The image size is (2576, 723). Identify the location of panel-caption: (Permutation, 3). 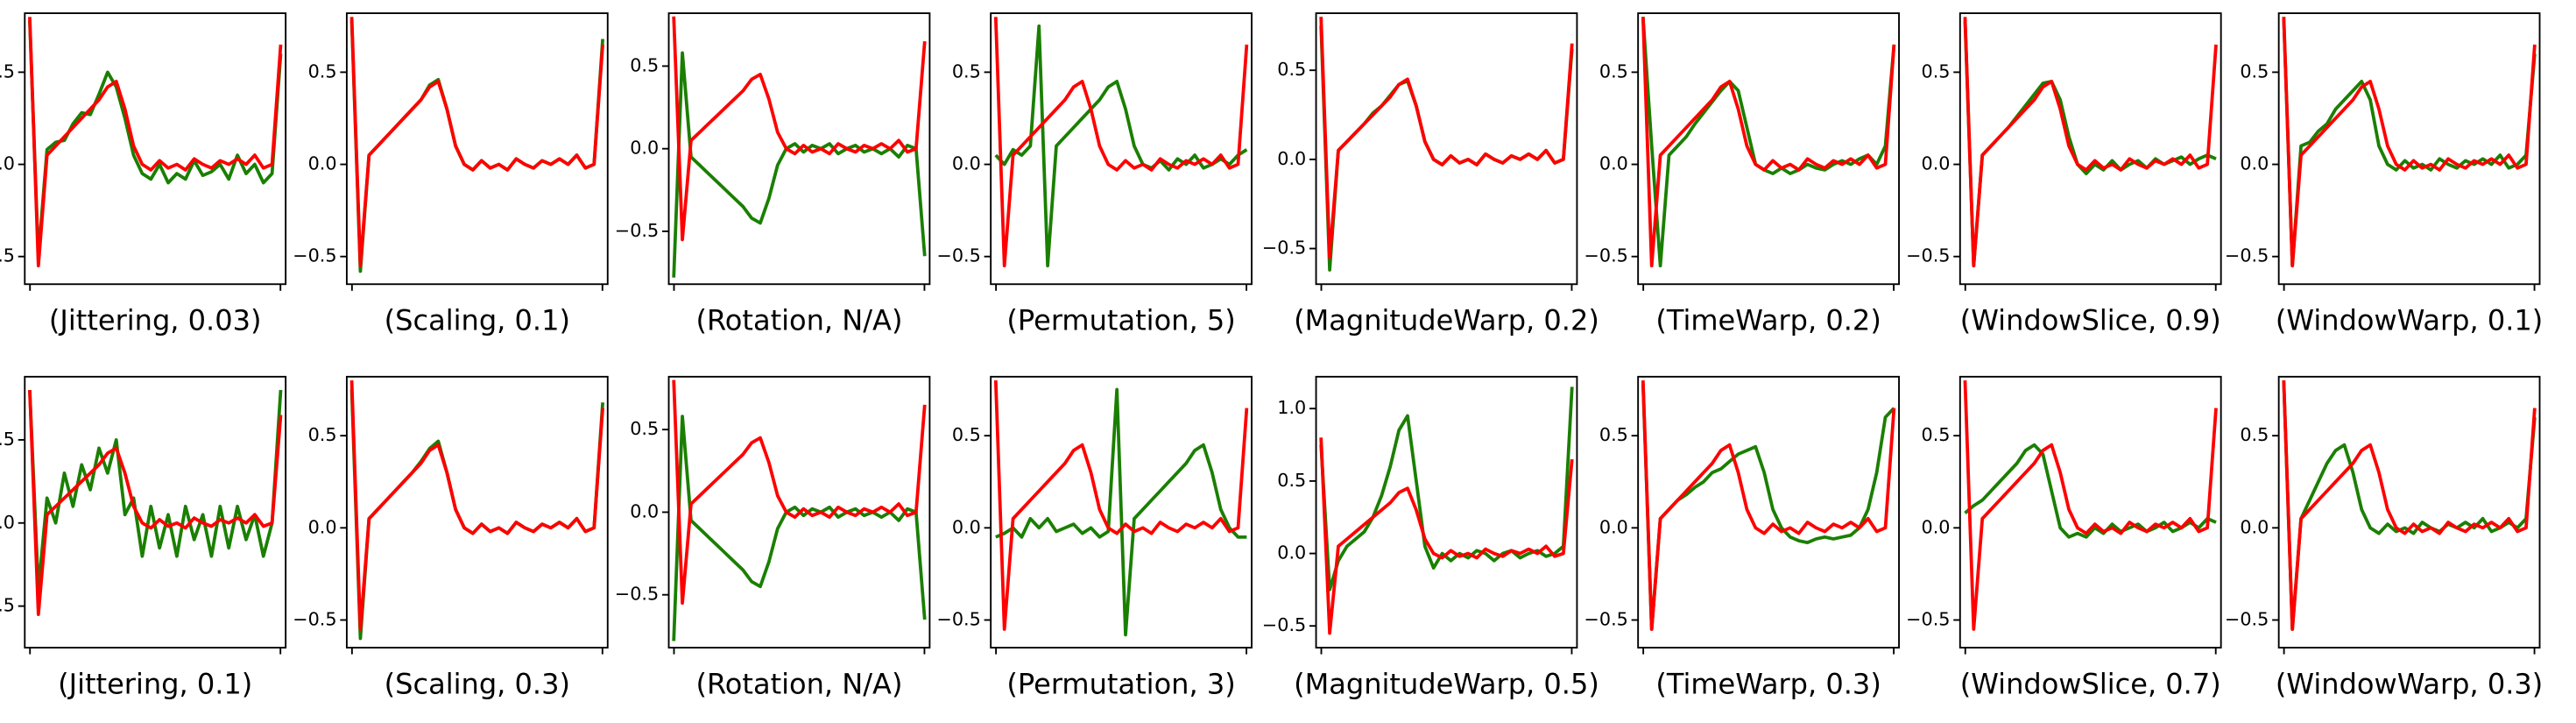
(1120, 683).